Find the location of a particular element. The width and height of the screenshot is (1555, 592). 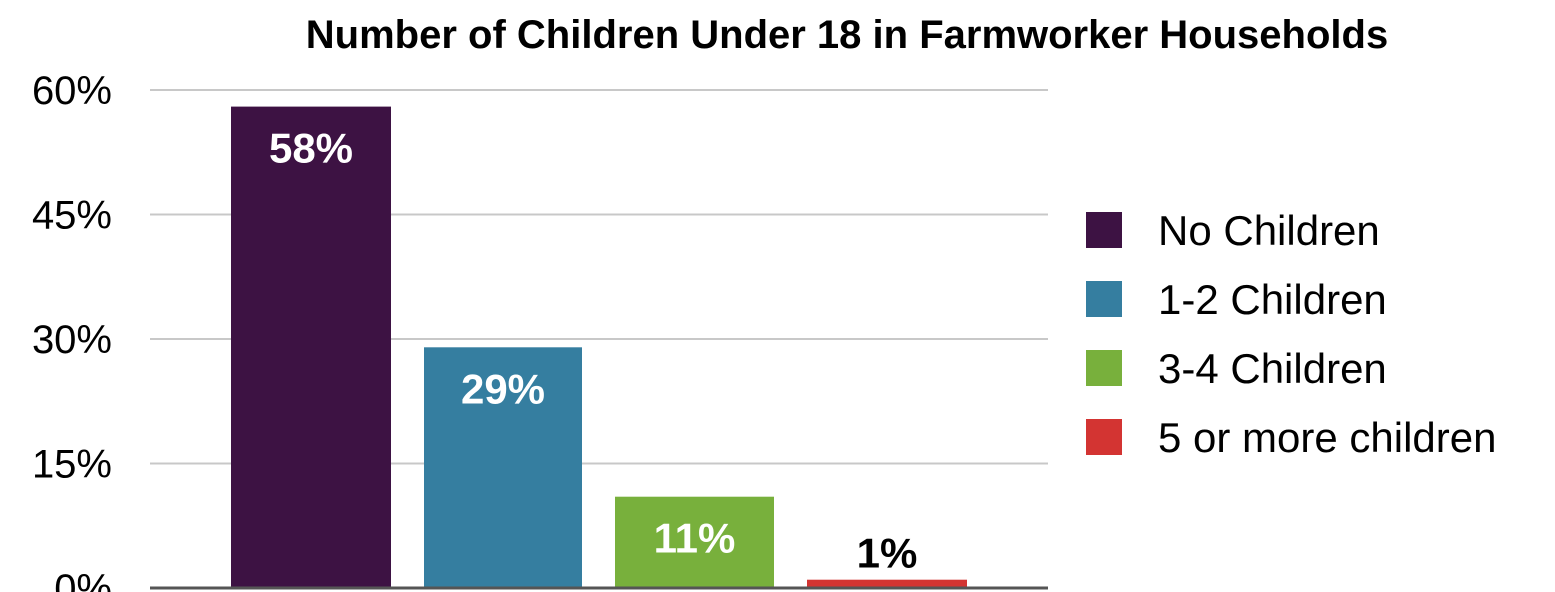

legend-label: 3-4 Children is located at coordinates (1272, 368).